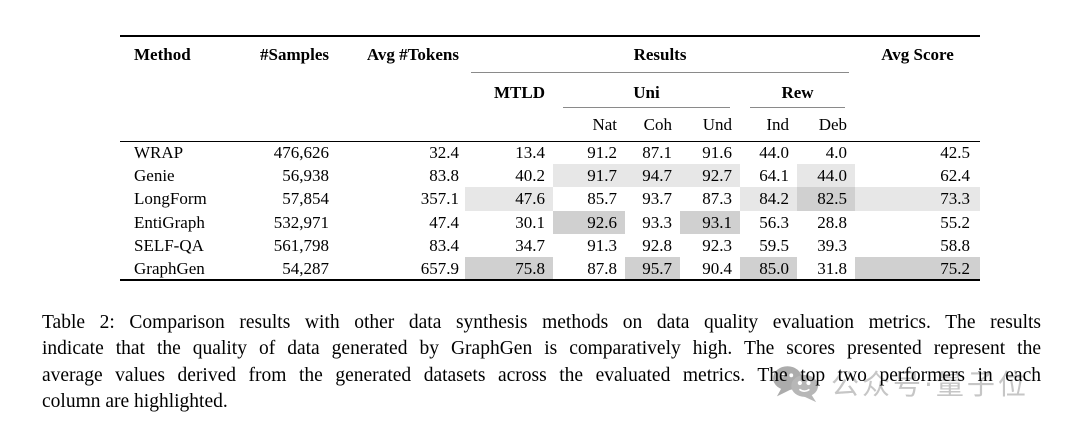  Describe the element at coordinates (305, 176) in the screenshot. I see `cell-samples: 56,938` at that location.